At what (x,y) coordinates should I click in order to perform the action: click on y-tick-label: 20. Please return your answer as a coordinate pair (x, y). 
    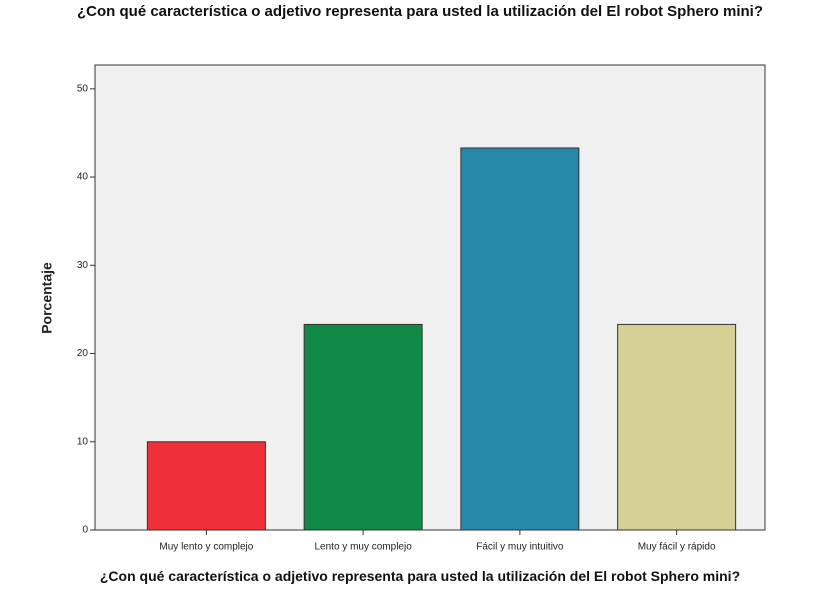
    Looking at the image, I should click on (83, 353).